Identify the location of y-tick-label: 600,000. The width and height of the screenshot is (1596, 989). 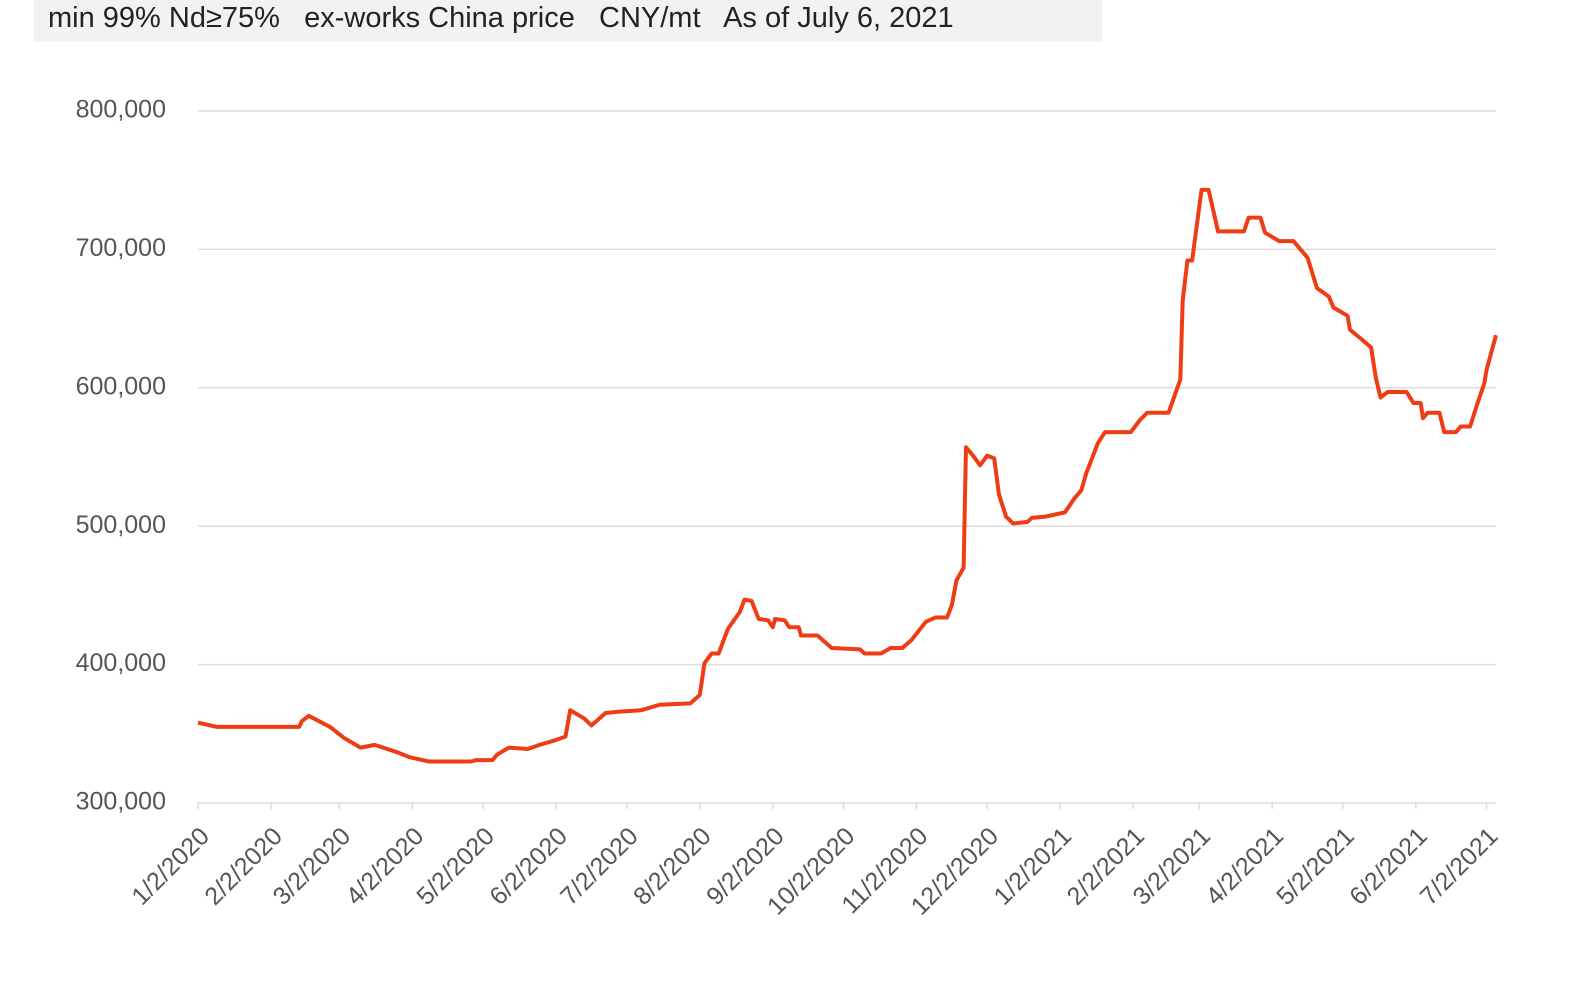
(121, 386).